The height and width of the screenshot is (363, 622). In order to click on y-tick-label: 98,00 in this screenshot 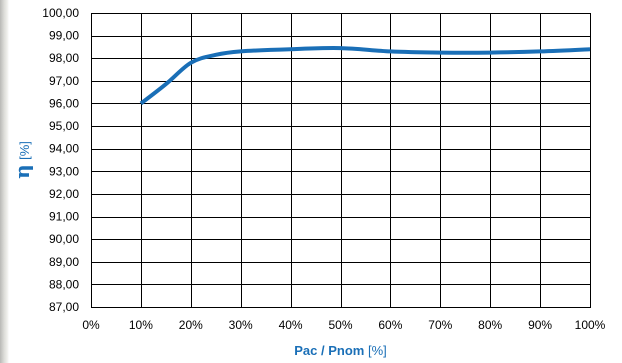, I will do `click(64, 58)`.